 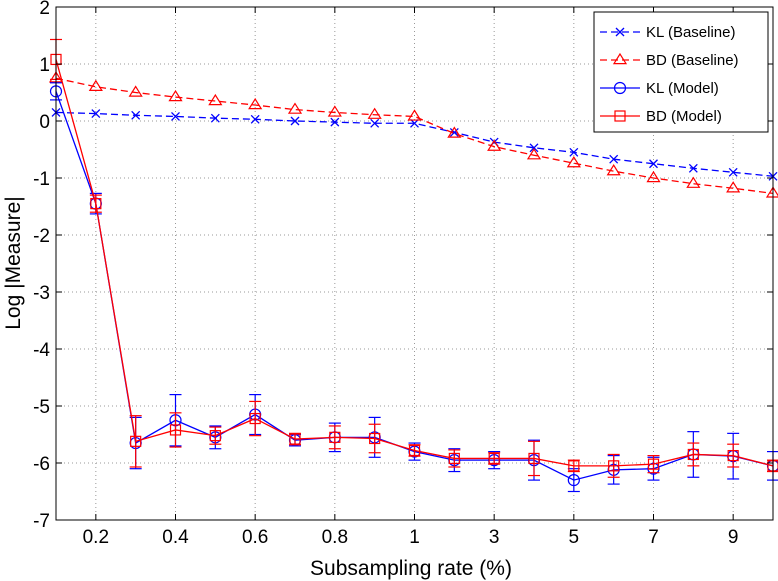 I want to click on x-tick-label: 0.4, so click(x=175, y=537).